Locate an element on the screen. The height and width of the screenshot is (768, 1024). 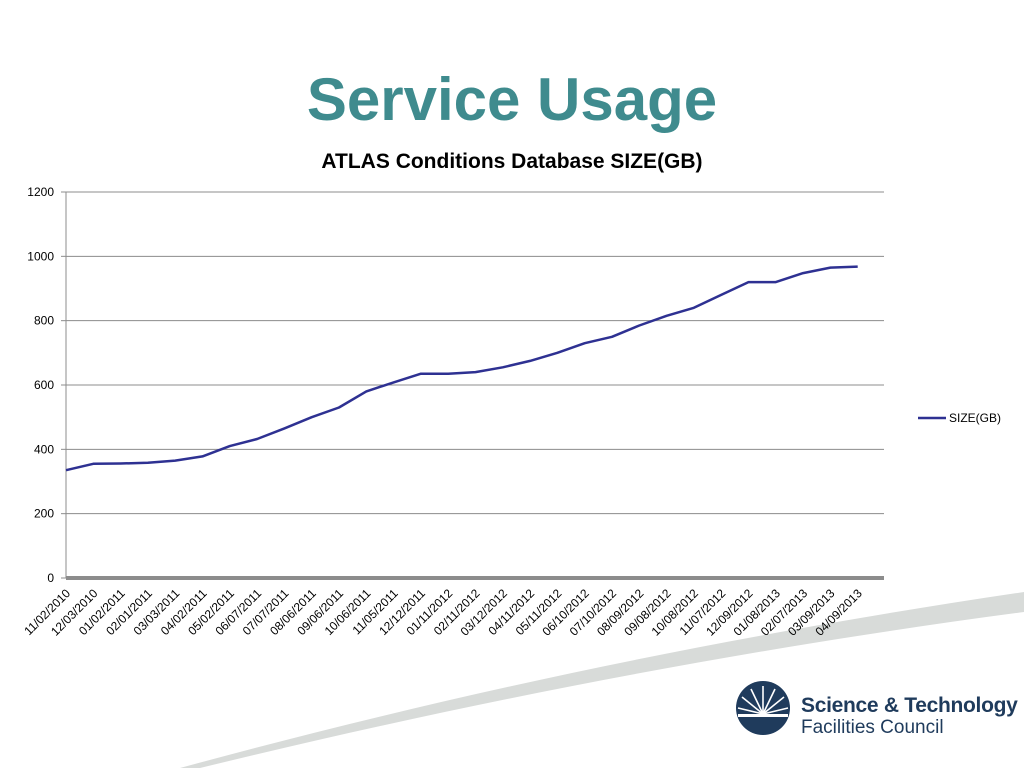
chart-title: ATLAS Conditions Database SIZE(GB) is located at coordinates (511, 161).